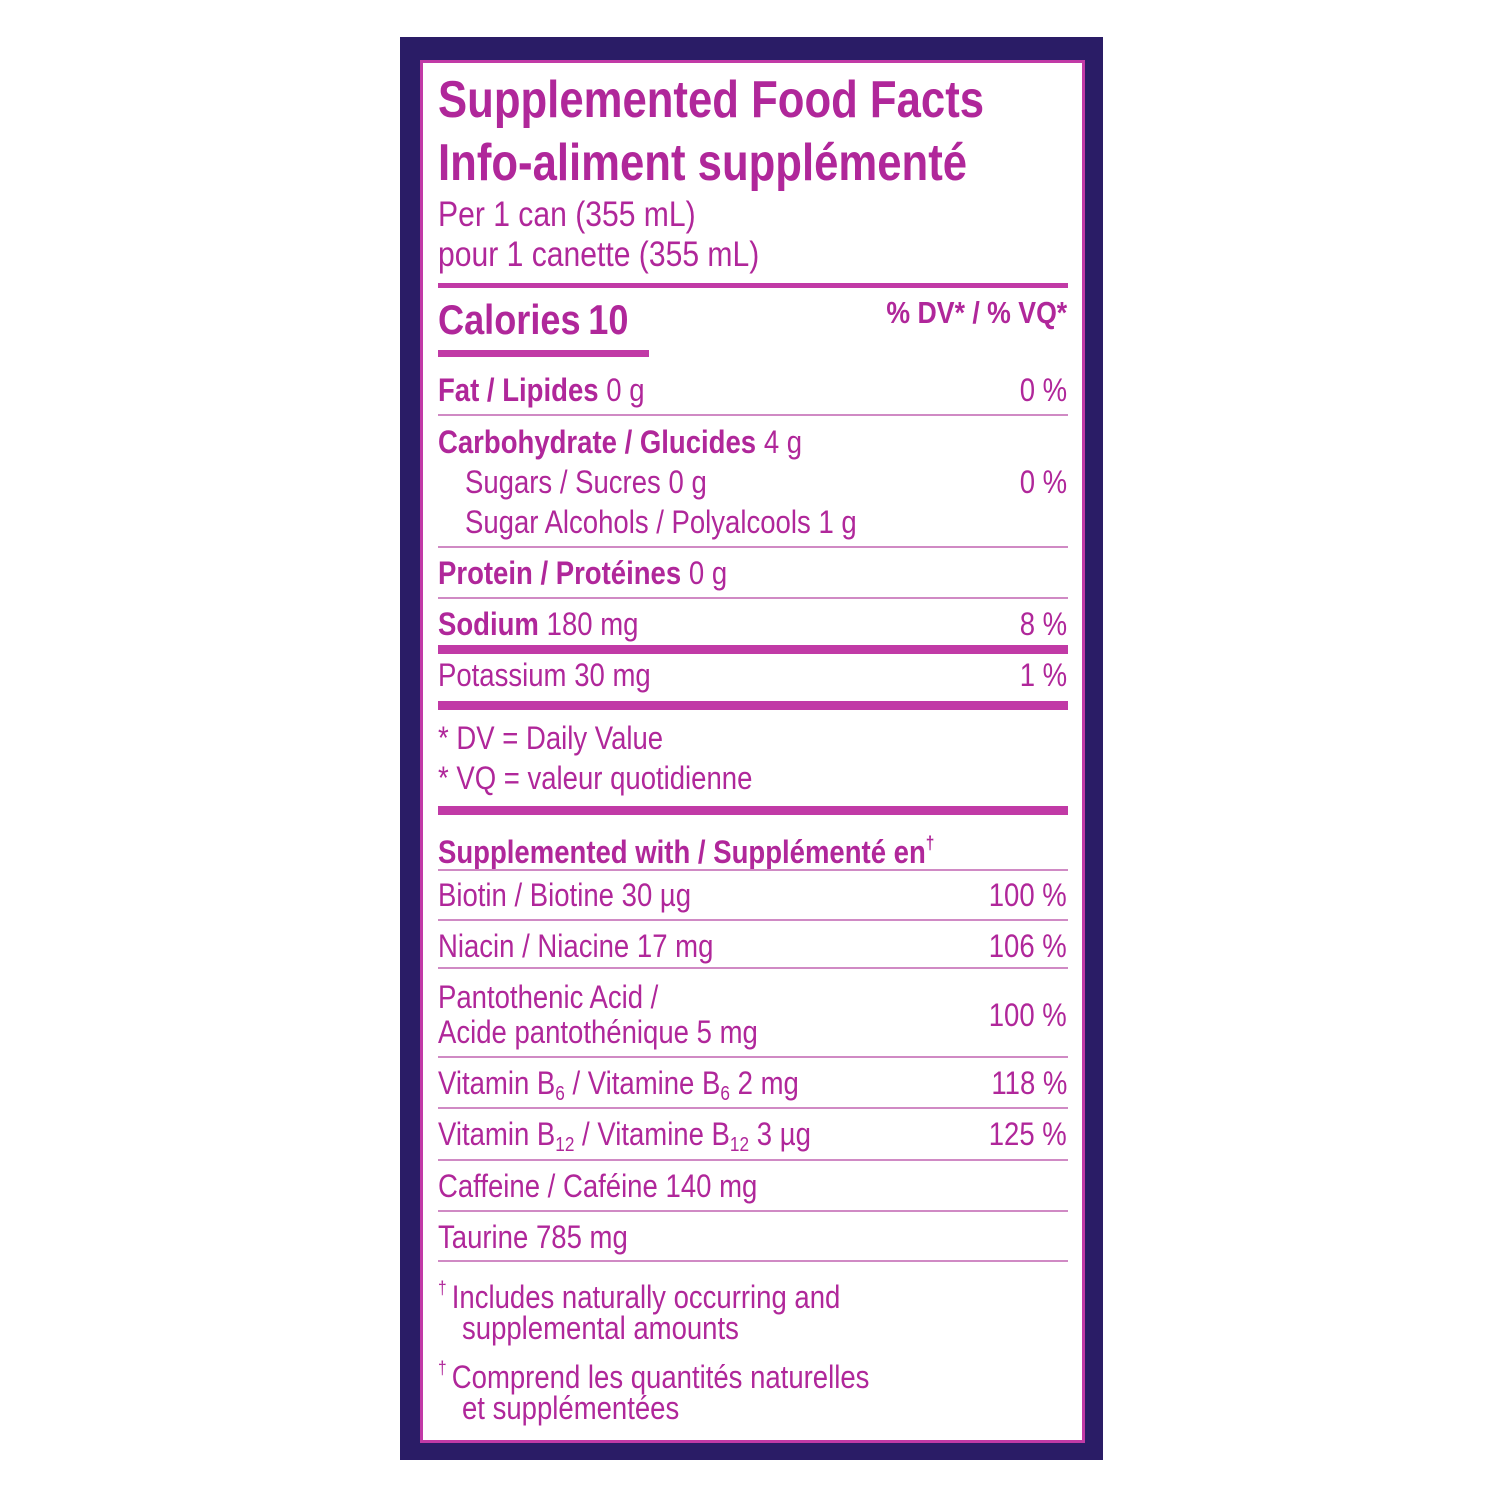 This screenshot has height=1500, width=1500. Describe the element at coordinates (551, 738) in the screenshot. I see `dv-note: * DV = Daily Value` at that location.